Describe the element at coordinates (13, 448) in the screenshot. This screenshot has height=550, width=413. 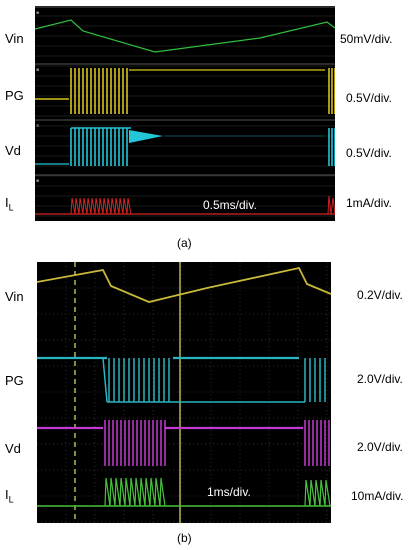
I see `panel-b-vd-label: Vd` at that location.